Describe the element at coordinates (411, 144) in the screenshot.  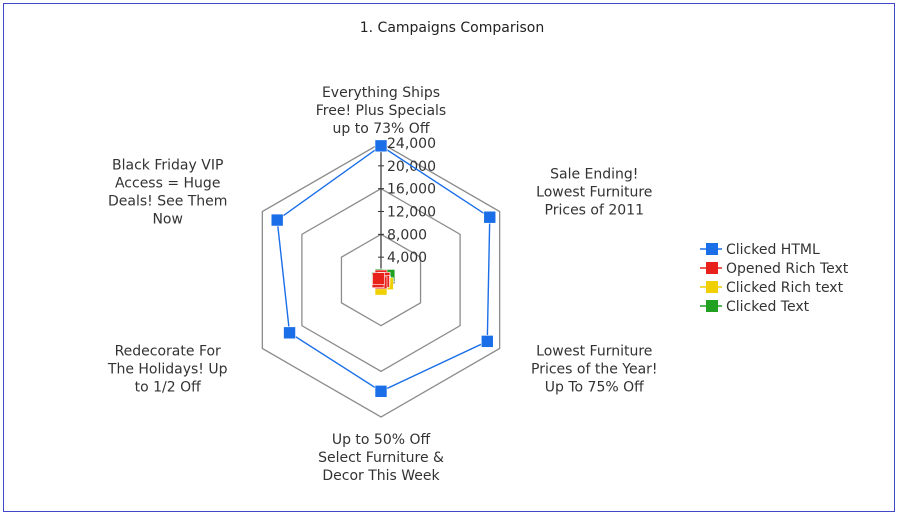
I see `tick-label: 24,000` at that location.